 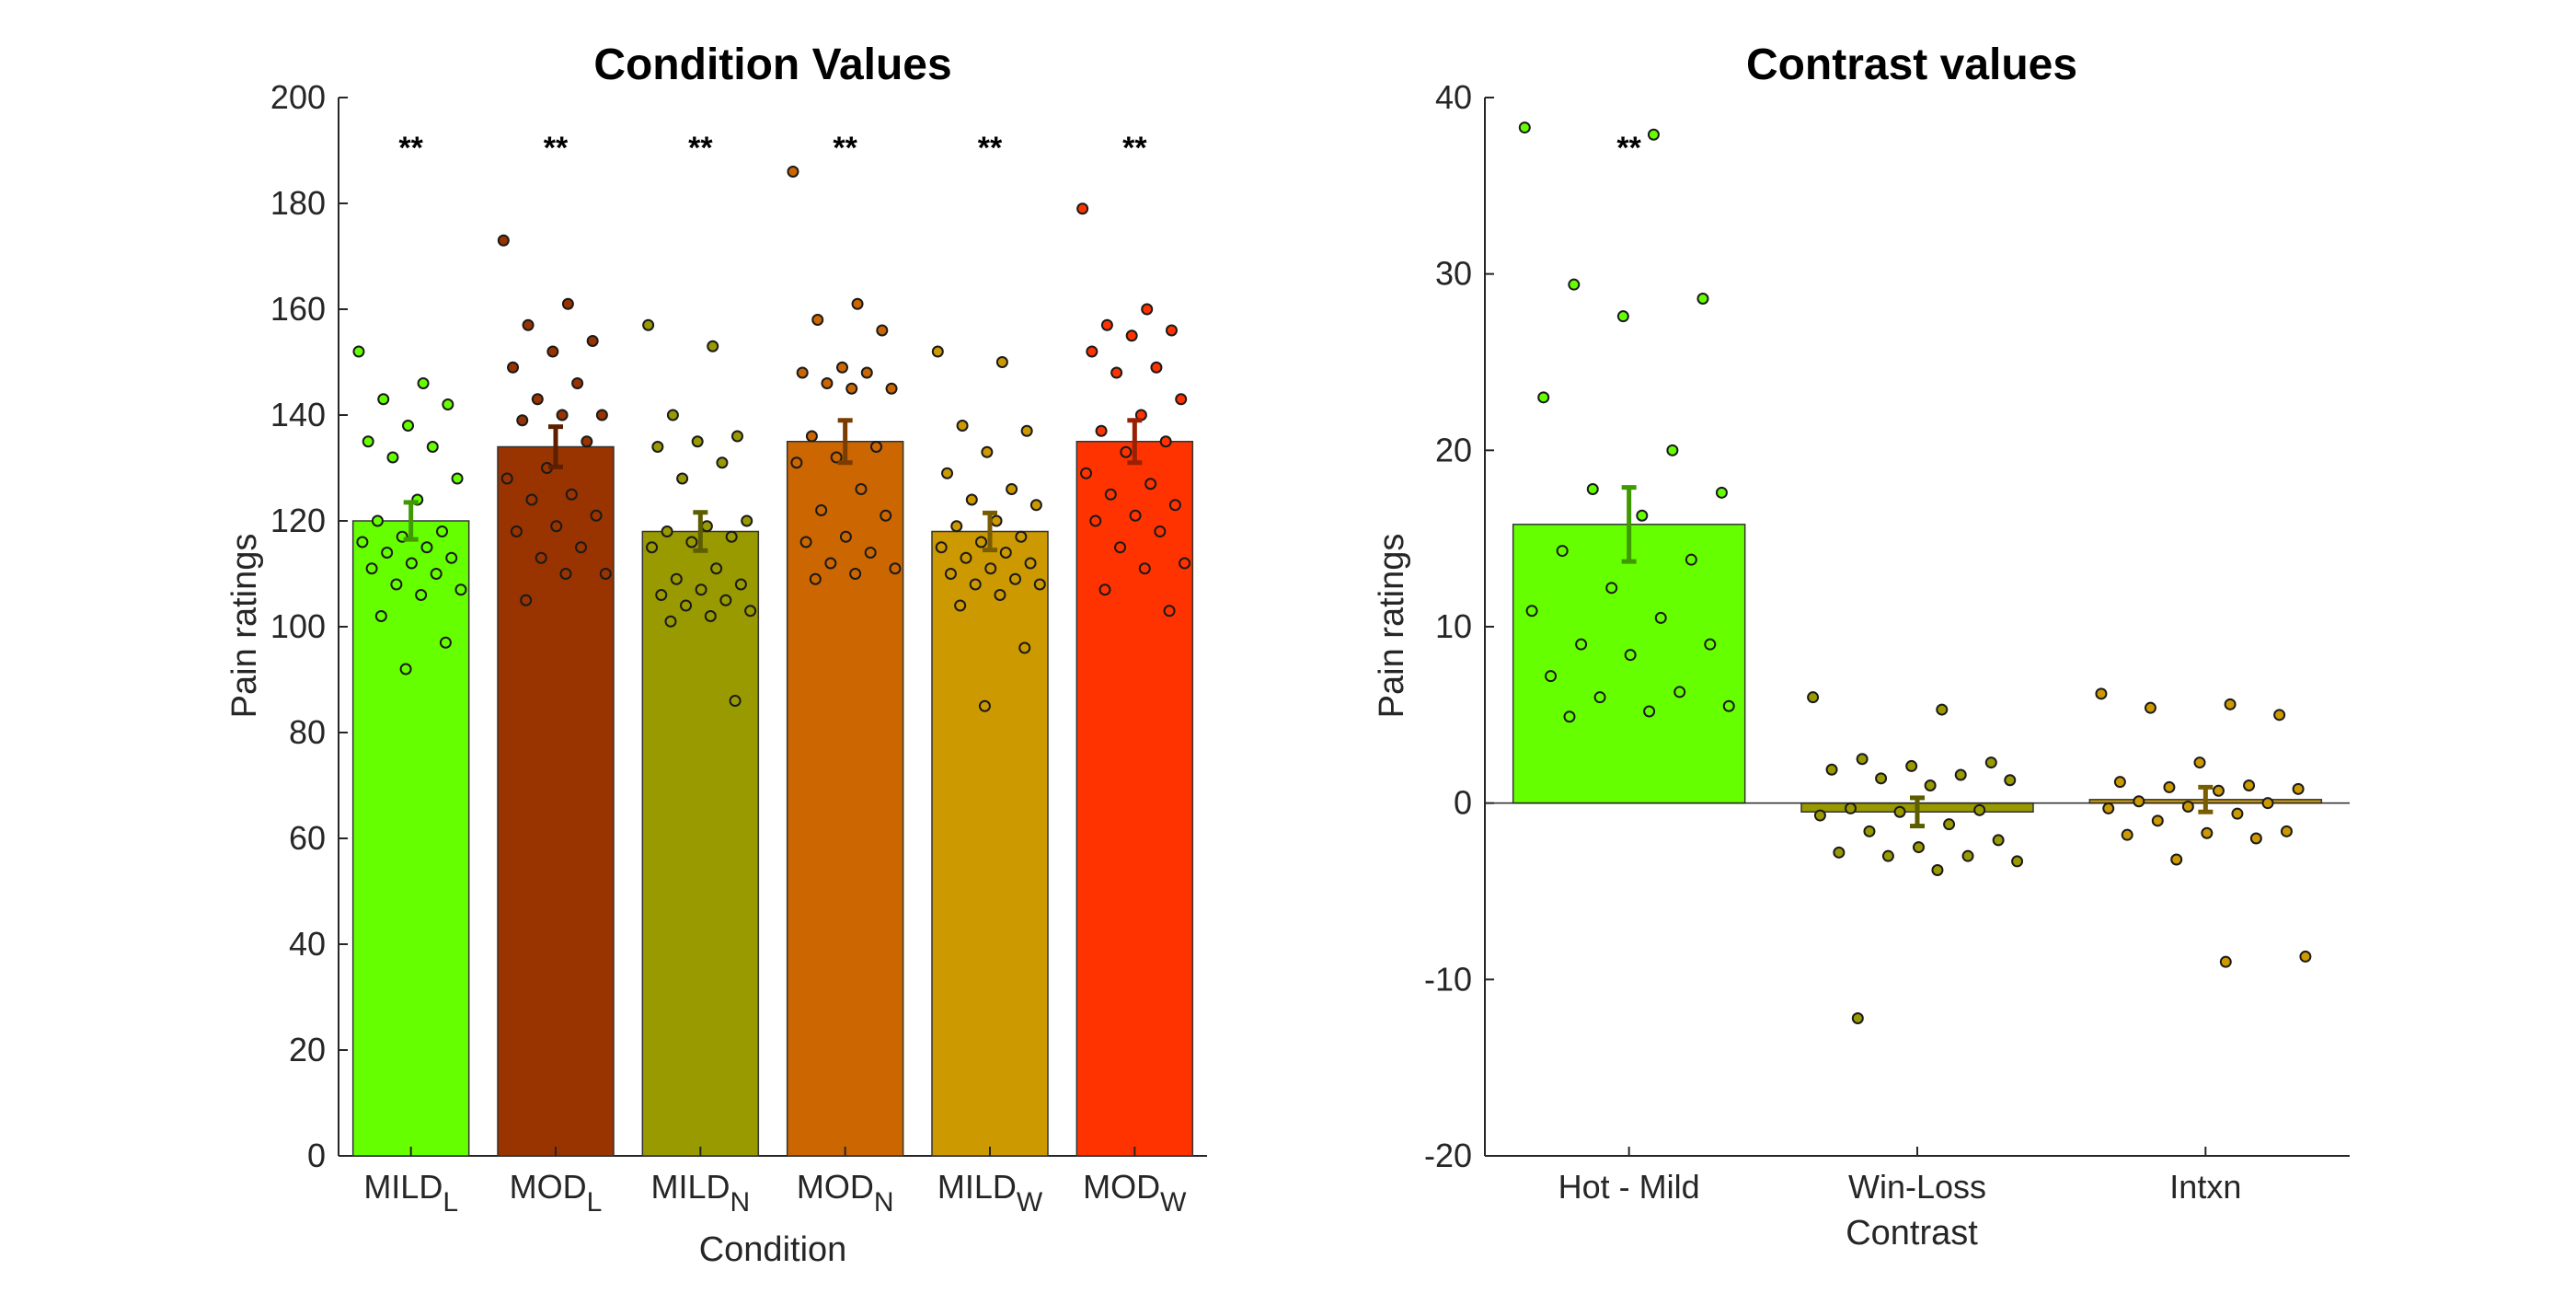 What do you see at coordinates (307, 732) in the screenshot?
I see `y-tick-label: 80` at bounding box center [307, 732].